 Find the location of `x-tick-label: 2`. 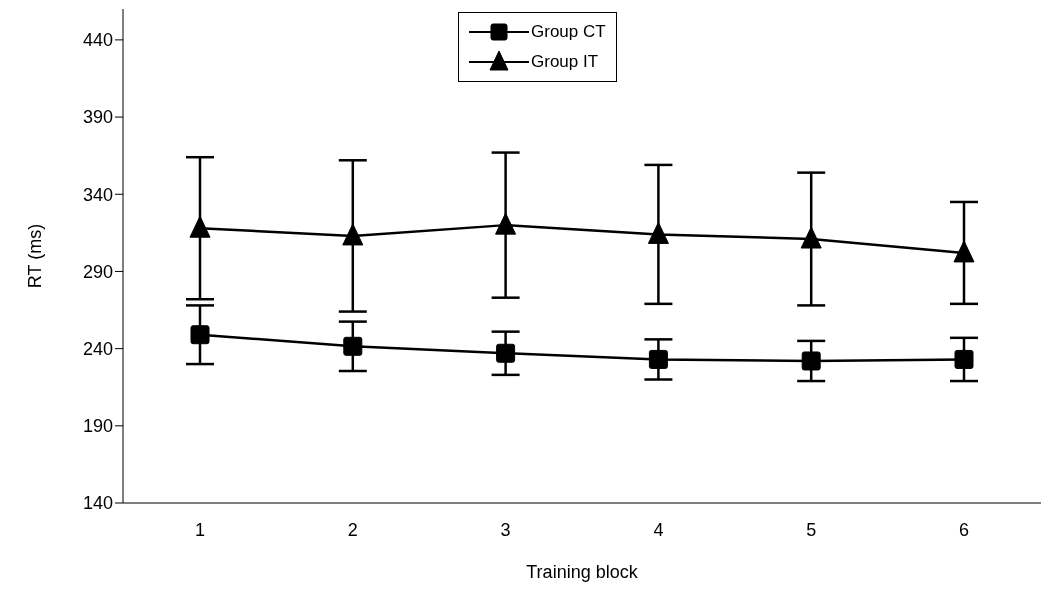

x-tick-label: 2 is located at coordinates (352, 529).